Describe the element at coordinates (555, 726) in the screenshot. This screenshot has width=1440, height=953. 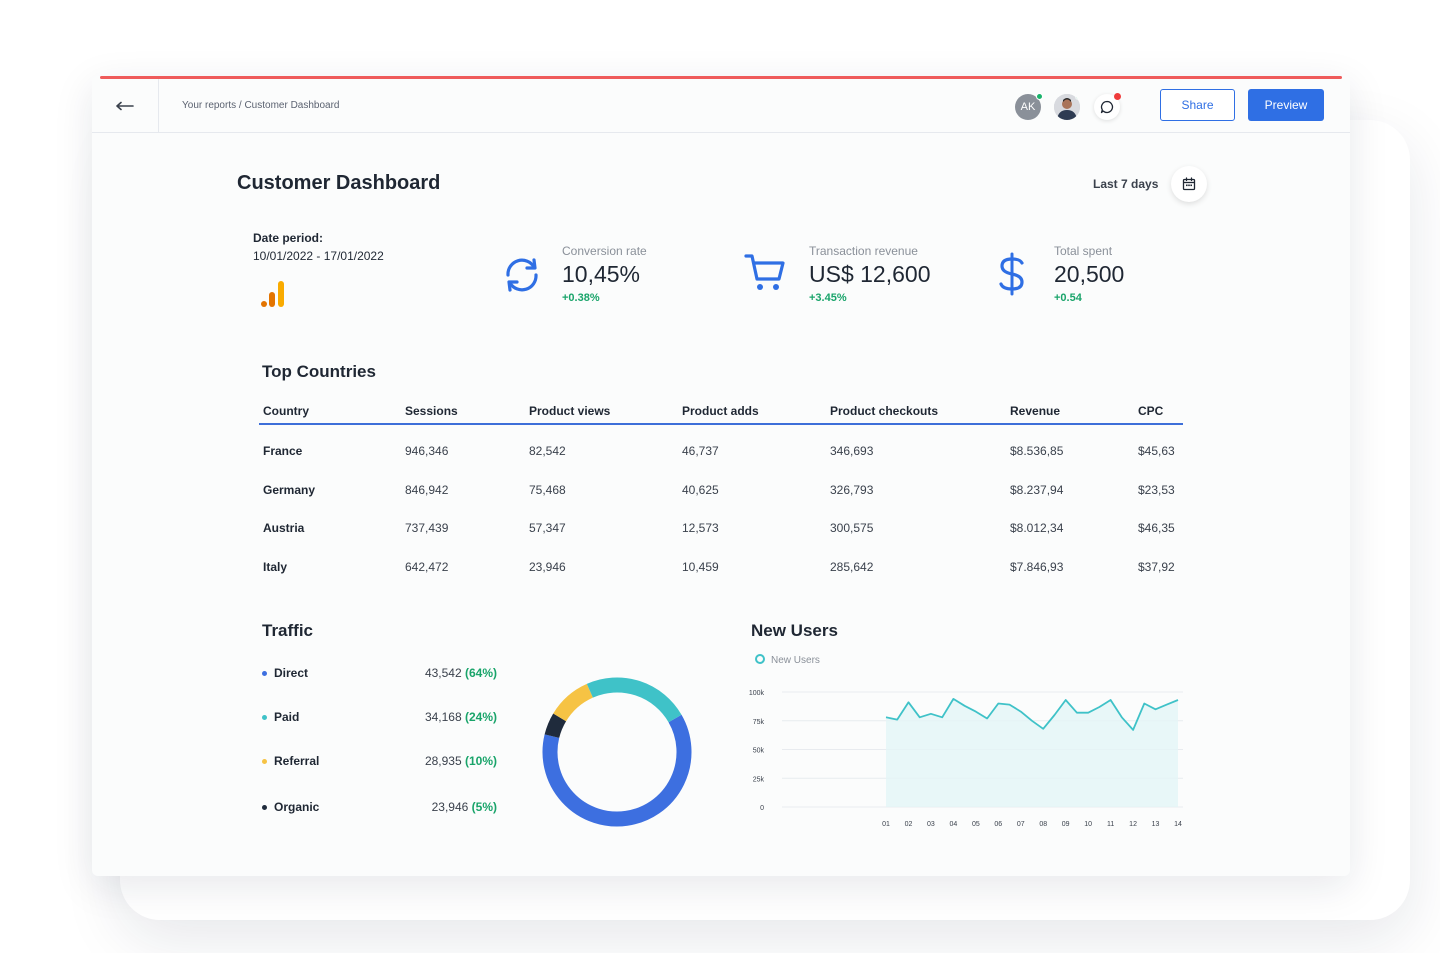
I see `donut-slice-organic` at that location.